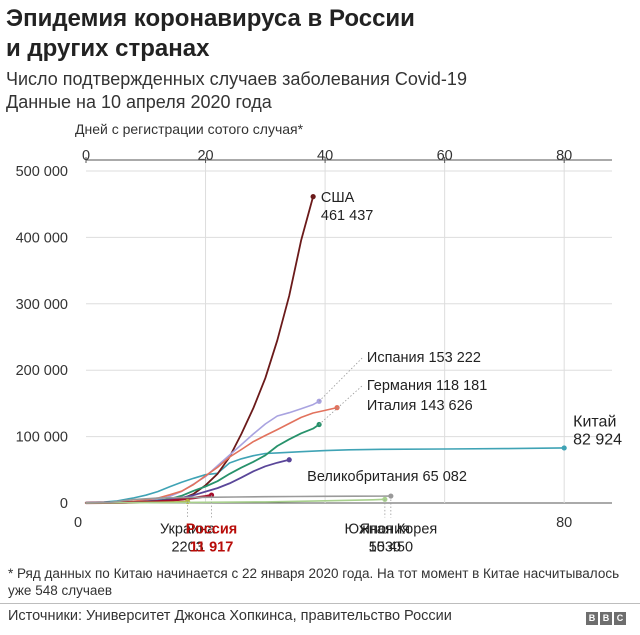 This screenshot has height=635, width=640. Describe the element at coordinates (325, 156) in the screenshot. I see `x-tick-label-top: 40` at that location.